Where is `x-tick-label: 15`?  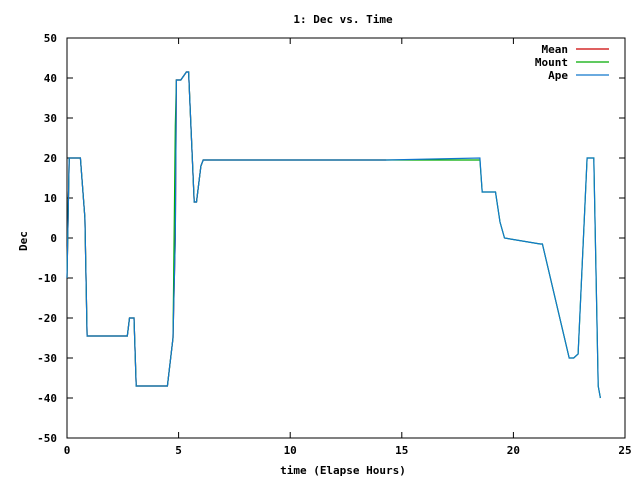 x-tick-label: 15 is located at coordinates (401, 450).